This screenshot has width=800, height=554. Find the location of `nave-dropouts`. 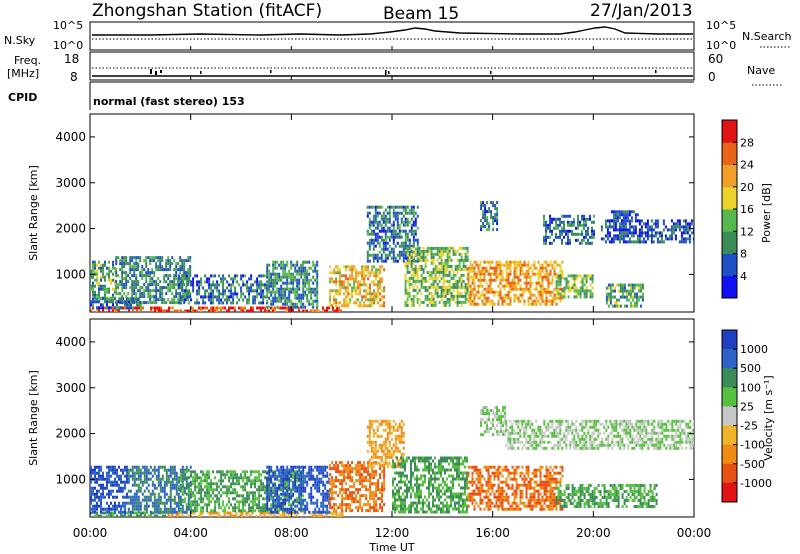

nave-dropouts is located at coordinates (403, 72).